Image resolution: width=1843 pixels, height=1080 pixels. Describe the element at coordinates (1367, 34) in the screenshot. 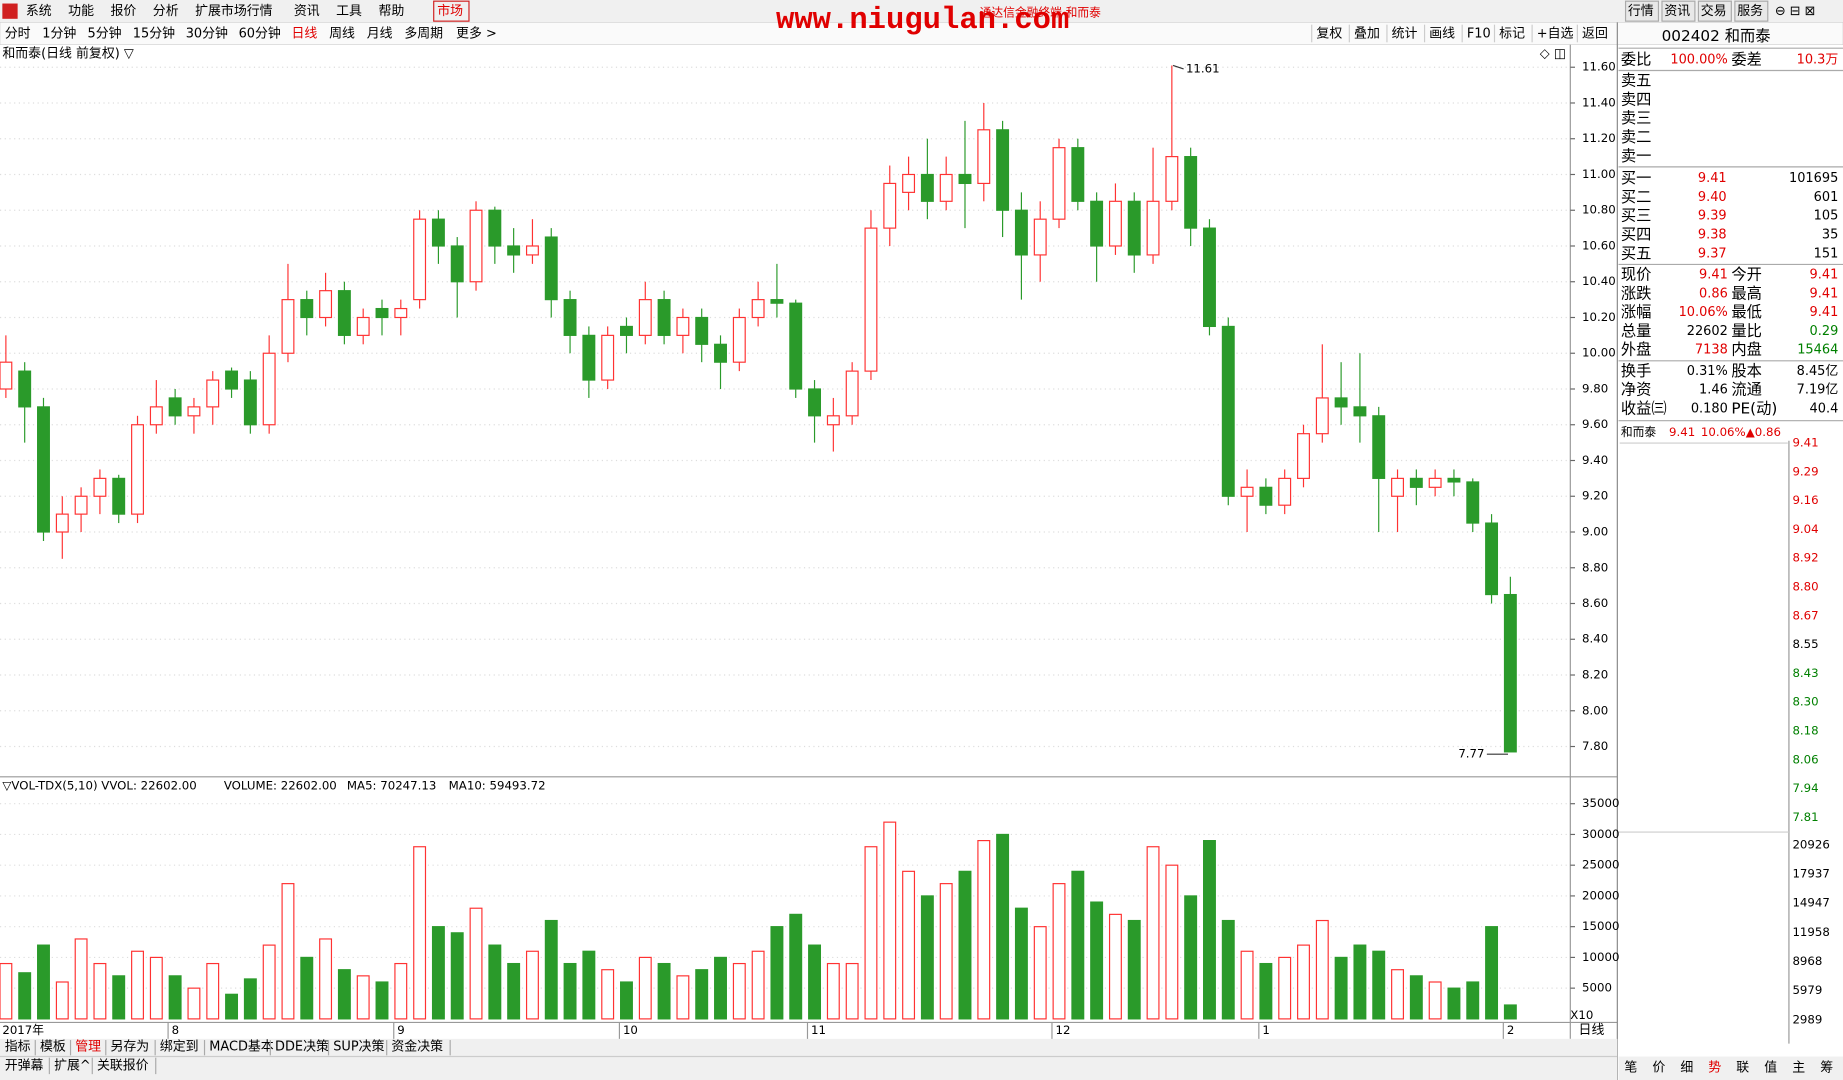

I see `tool-button: 叠加` at that location.